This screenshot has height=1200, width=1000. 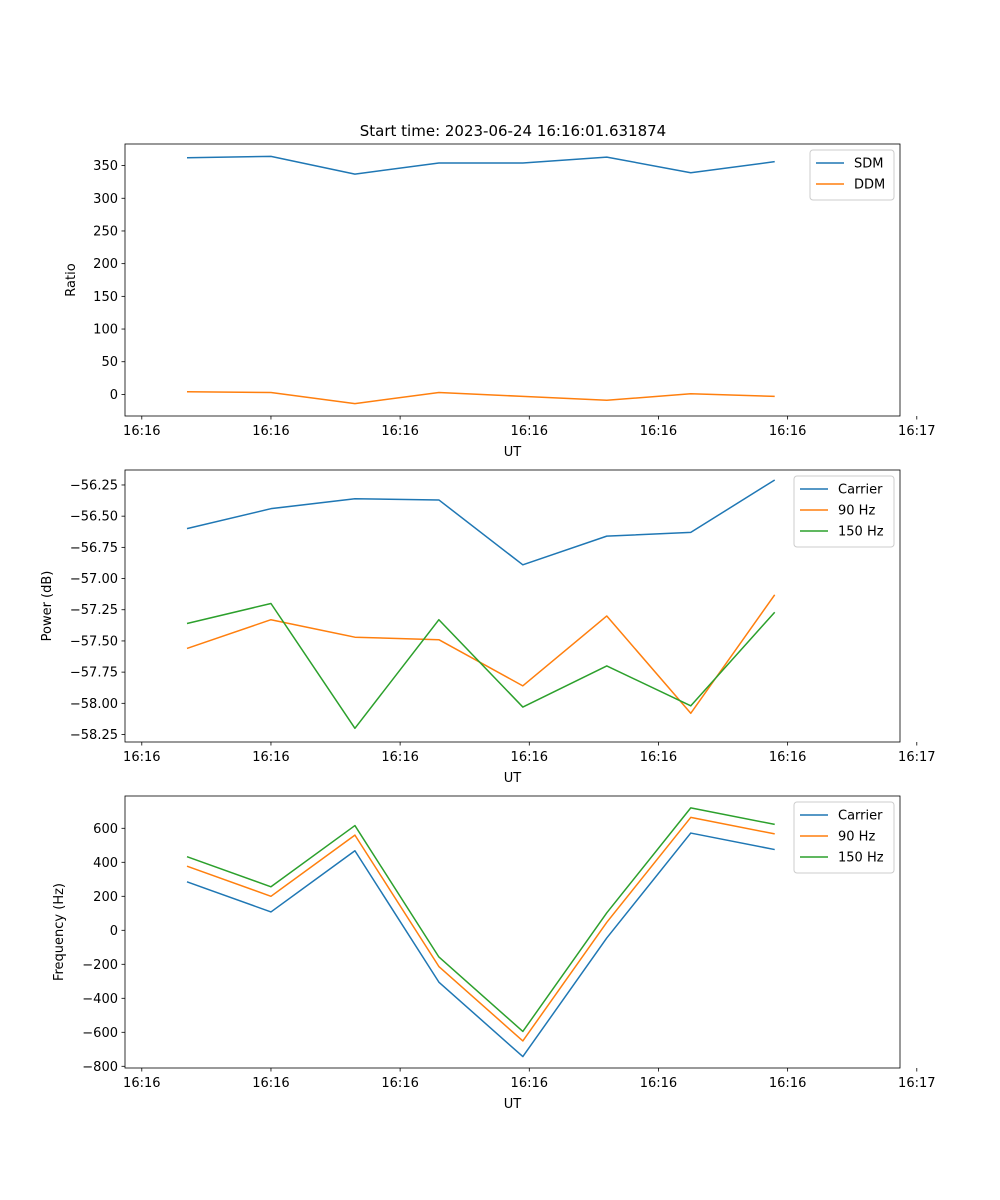 I want to click on legend-label: DDM, so click(x=869, y=185).